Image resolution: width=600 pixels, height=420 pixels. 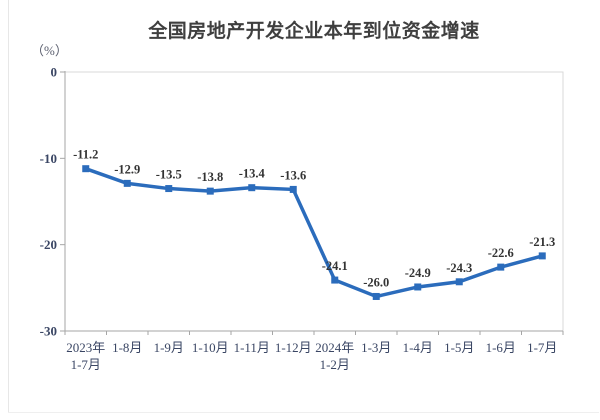 I want to click on x-axis-category-label: 1-10月, so click(x=210, y=347).